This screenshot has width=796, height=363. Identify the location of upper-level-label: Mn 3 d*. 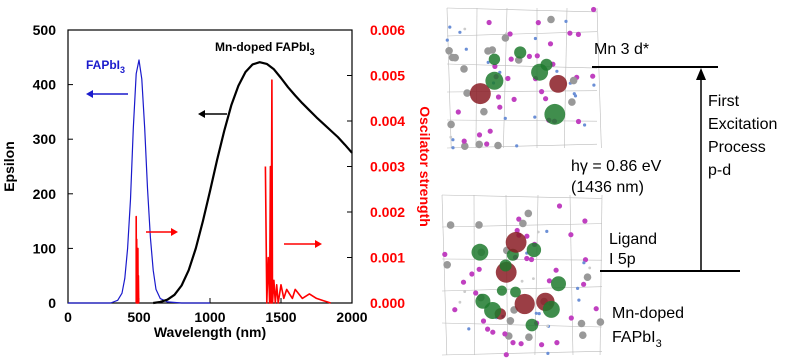
(621, 49).